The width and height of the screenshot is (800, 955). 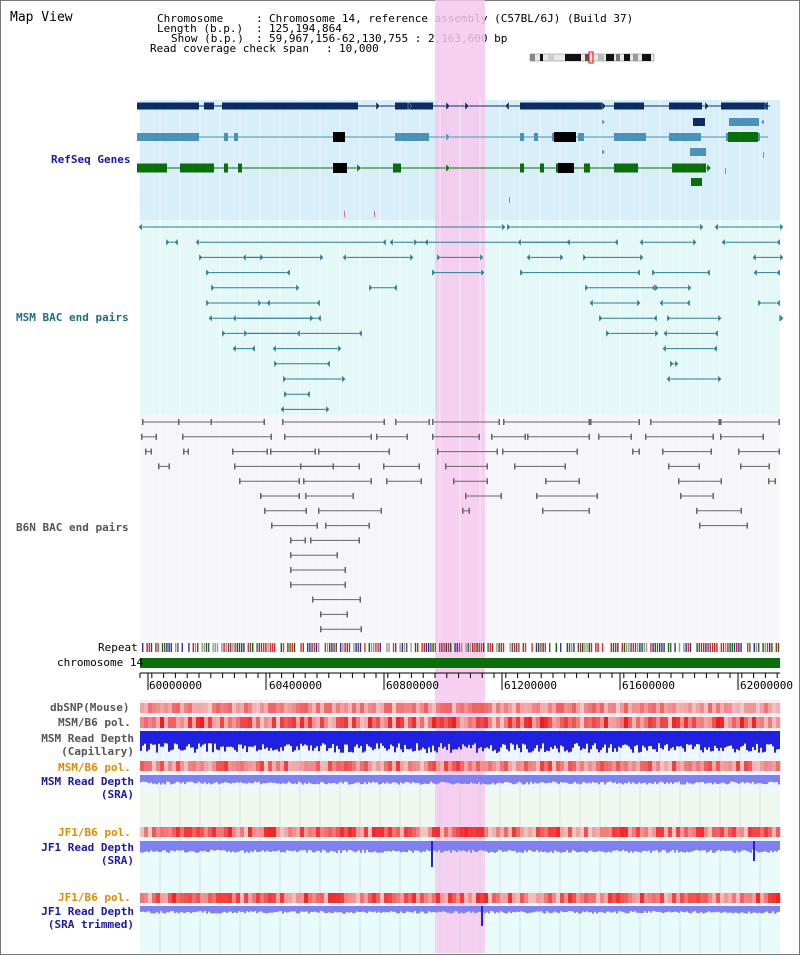 What do you see at coordinates (259, 28) in the screenshot?
I see `length-sep: :` at bounding box center [259, 28].